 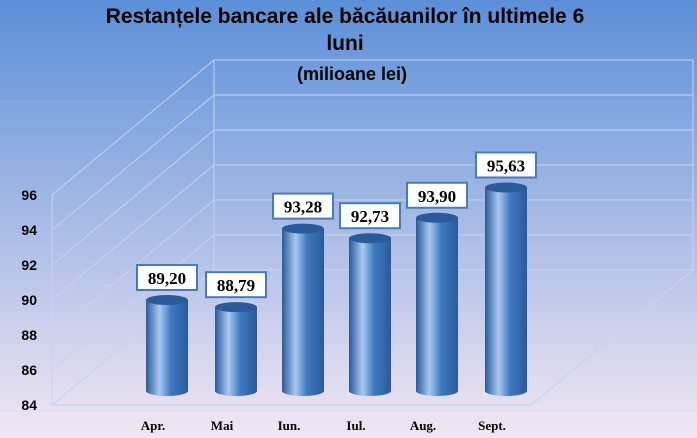 I want to click on data-label: 95,63, so click(x=506, y=165).